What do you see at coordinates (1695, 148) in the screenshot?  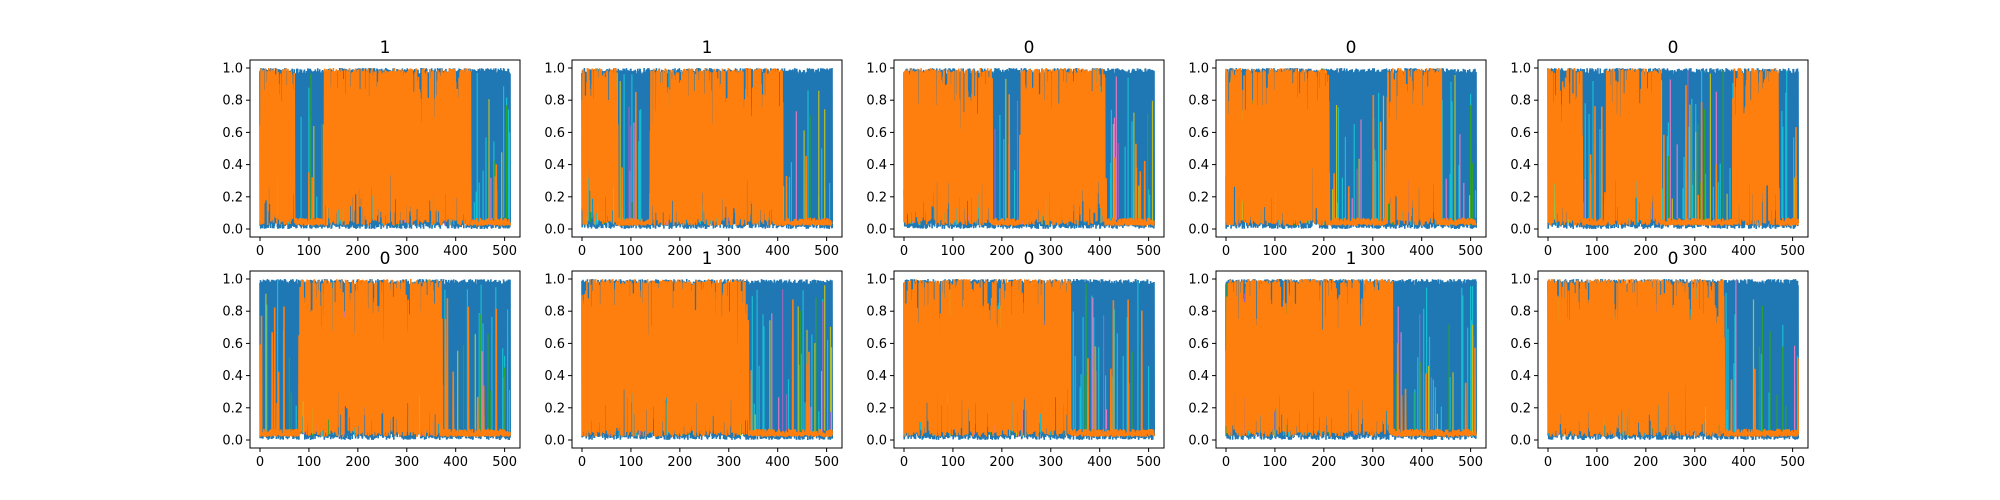 I see `series-line-green` at bounding box center [1695, 148].